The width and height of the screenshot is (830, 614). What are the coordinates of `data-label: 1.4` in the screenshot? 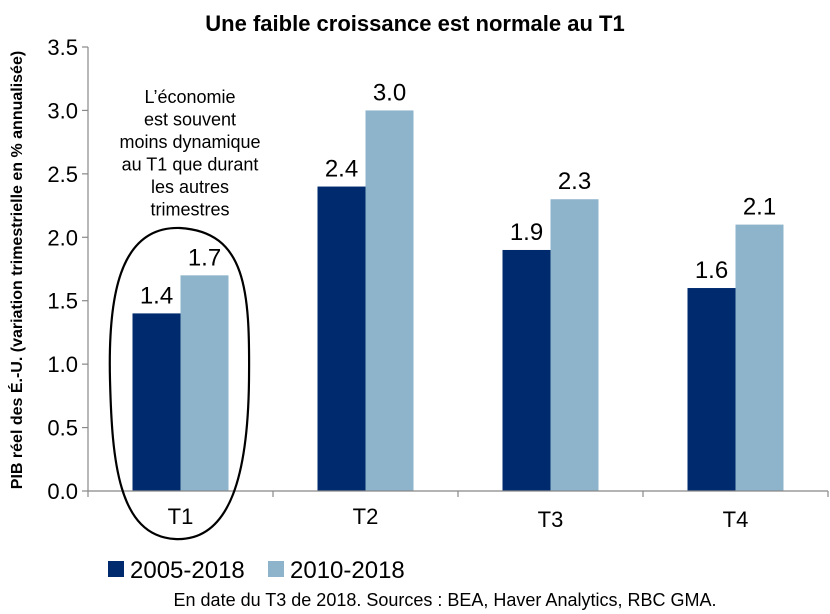 It's located at (156, 295).